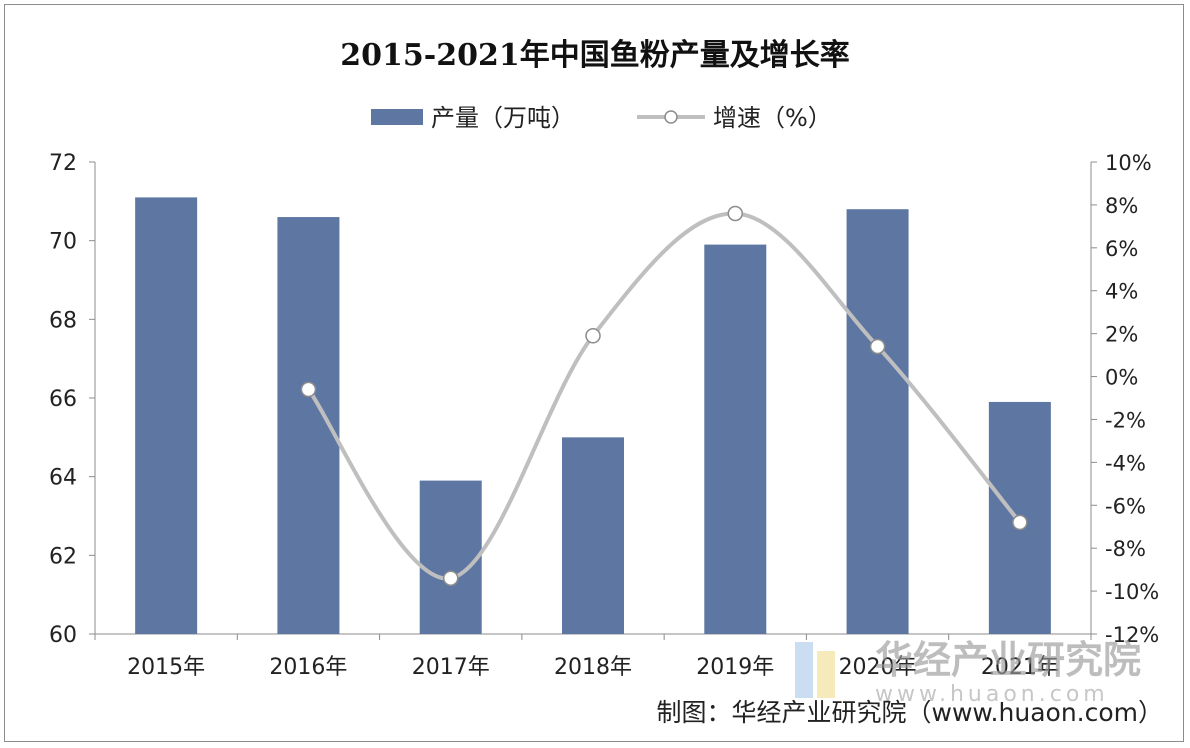 This screenshot has width=1190, height=748. What do you see at coordinates (63, 556) in the screenshot?
I see `y-left-tick-label: 62` at bounding box center [63, 556].